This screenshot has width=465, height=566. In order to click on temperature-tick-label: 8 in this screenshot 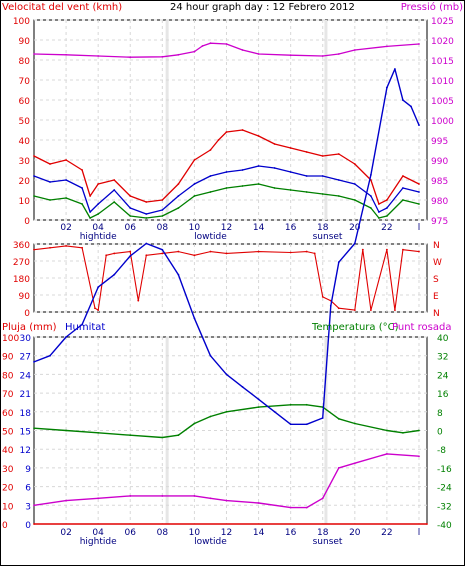, I will do `click(440, 414)`.